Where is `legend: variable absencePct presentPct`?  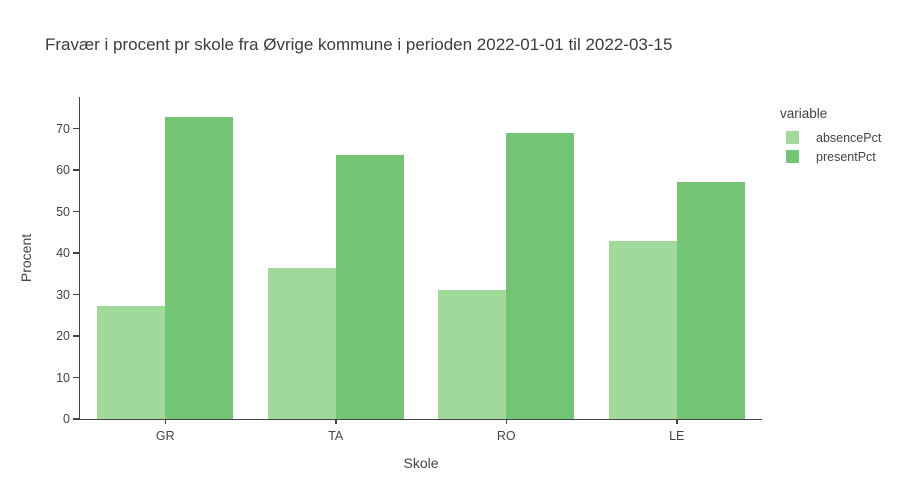
legend: variable absencePct presentPct is located at coordinates (829, 133).